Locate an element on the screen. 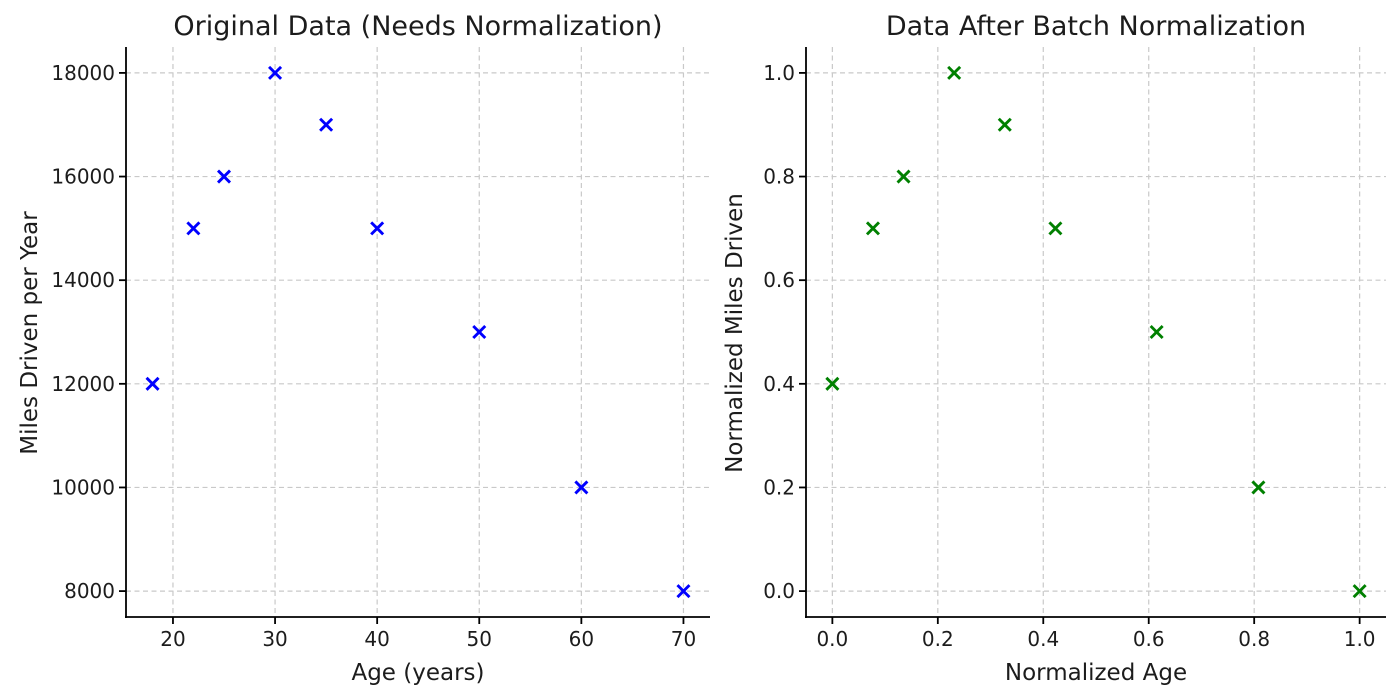 This screenshot has height=693, width=1400. right-x-axis-label: Normalized Age is located at coordinates (1096, 673).